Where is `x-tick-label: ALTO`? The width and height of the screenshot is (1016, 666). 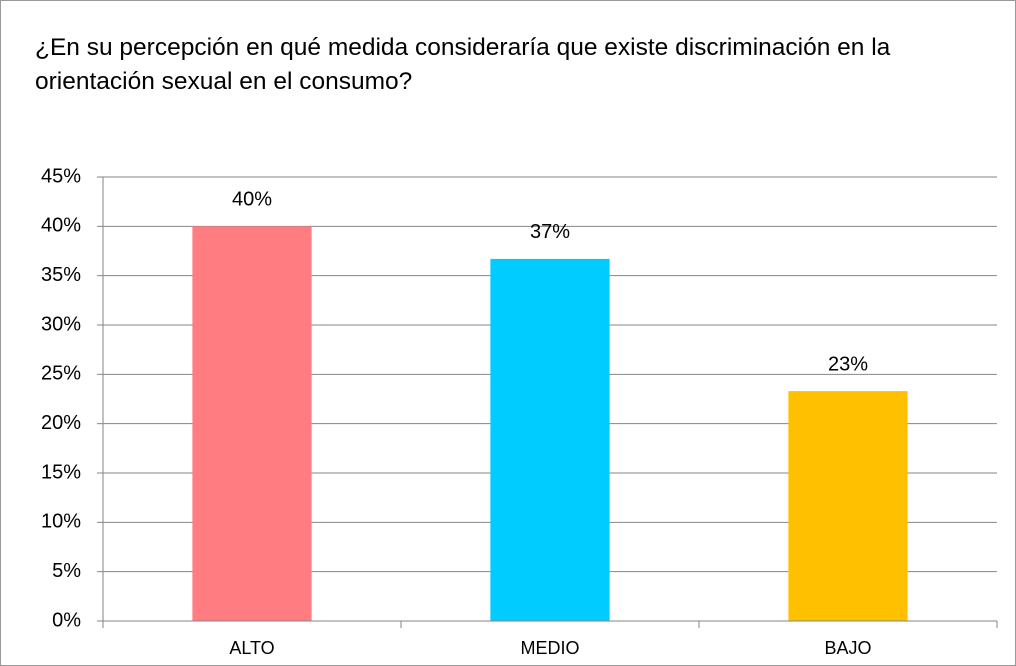 x-tick-label: ALTO is located at coordinates (251, 648).